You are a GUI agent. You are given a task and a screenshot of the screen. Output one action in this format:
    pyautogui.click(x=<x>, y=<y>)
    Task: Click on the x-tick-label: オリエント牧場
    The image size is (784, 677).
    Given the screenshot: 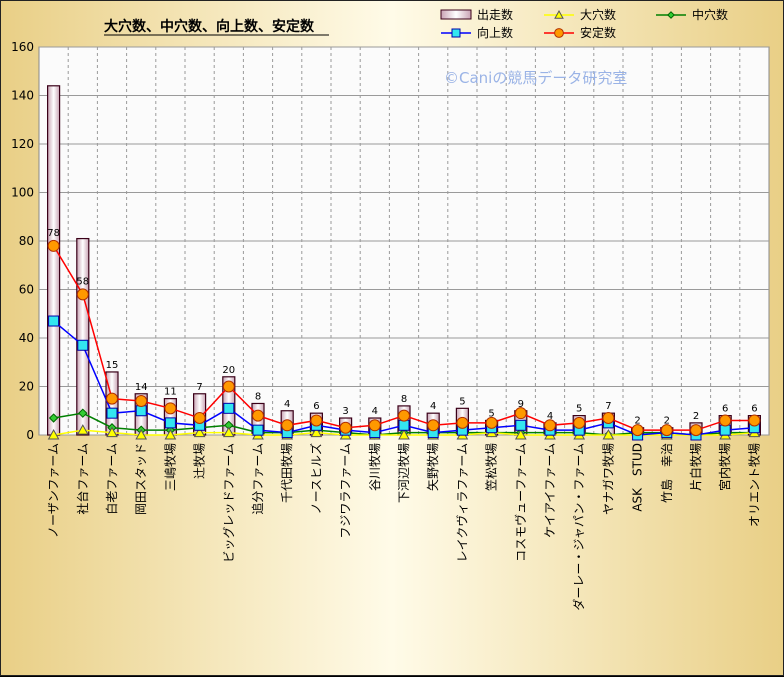 What is the action you would take?
    pyautogui.click(x=754, y=485)
    